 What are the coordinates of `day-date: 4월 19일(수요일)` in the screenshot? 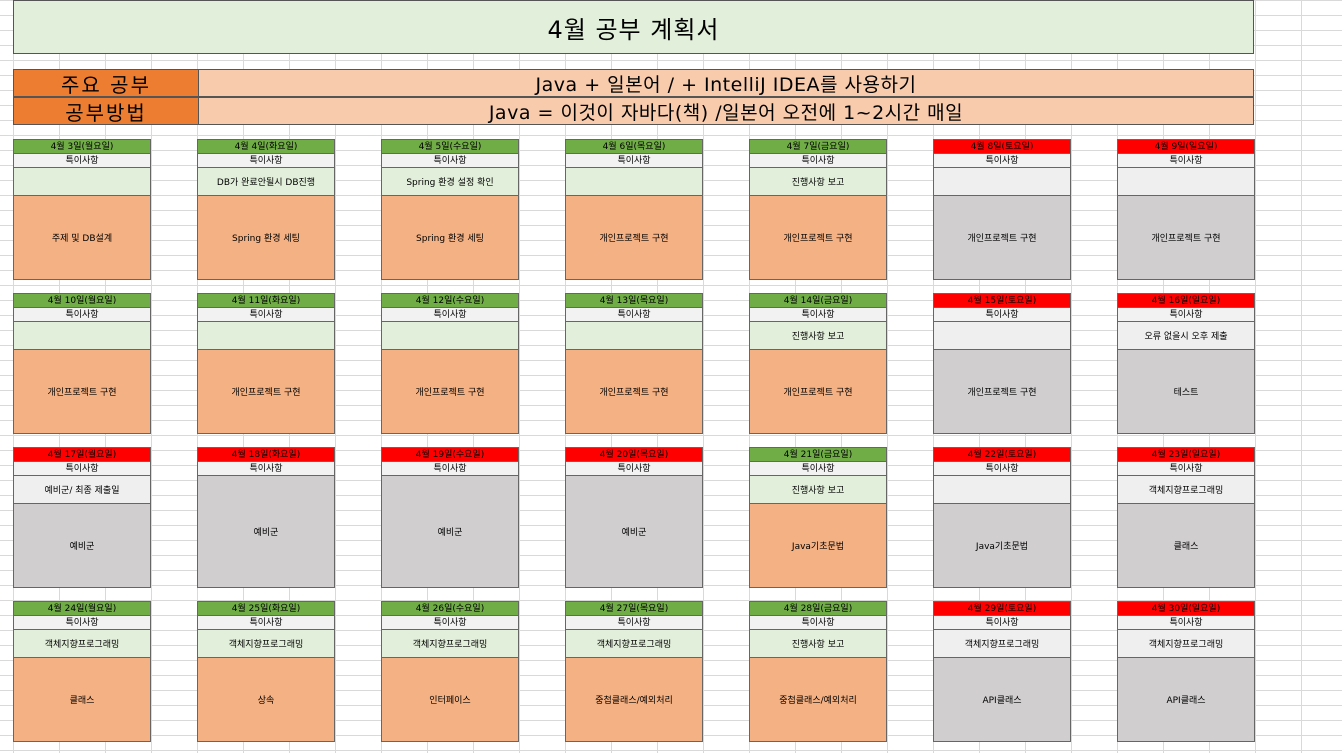 It's located at (450, 455).